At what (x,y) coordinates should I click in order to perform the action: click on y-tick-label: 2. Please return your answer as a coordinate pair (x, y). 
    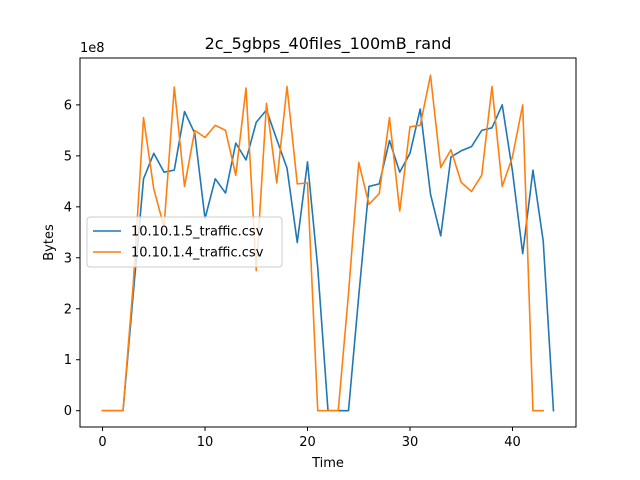
    Looking at the image, I should click on (68, 309).